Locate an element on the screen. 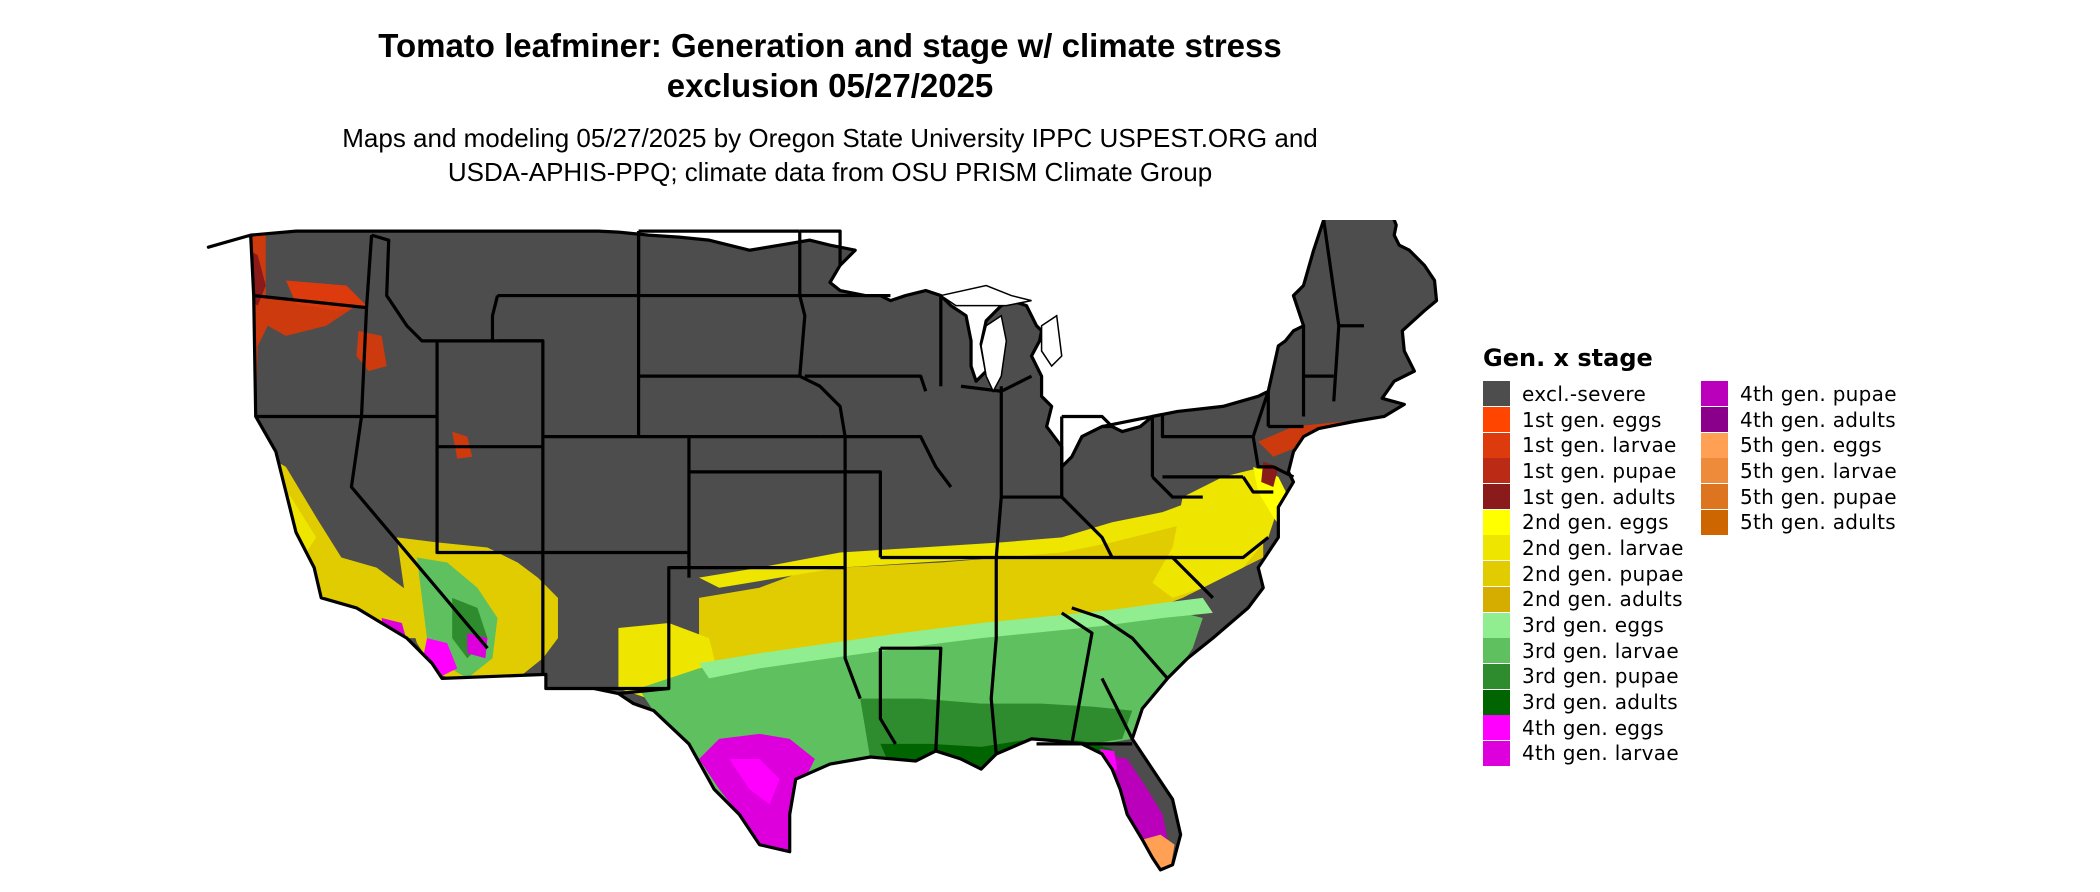 The width and height of the screenshot is (2100, 892). legend-label: 4th gen. pupae is located at coordinates (1818, 393).